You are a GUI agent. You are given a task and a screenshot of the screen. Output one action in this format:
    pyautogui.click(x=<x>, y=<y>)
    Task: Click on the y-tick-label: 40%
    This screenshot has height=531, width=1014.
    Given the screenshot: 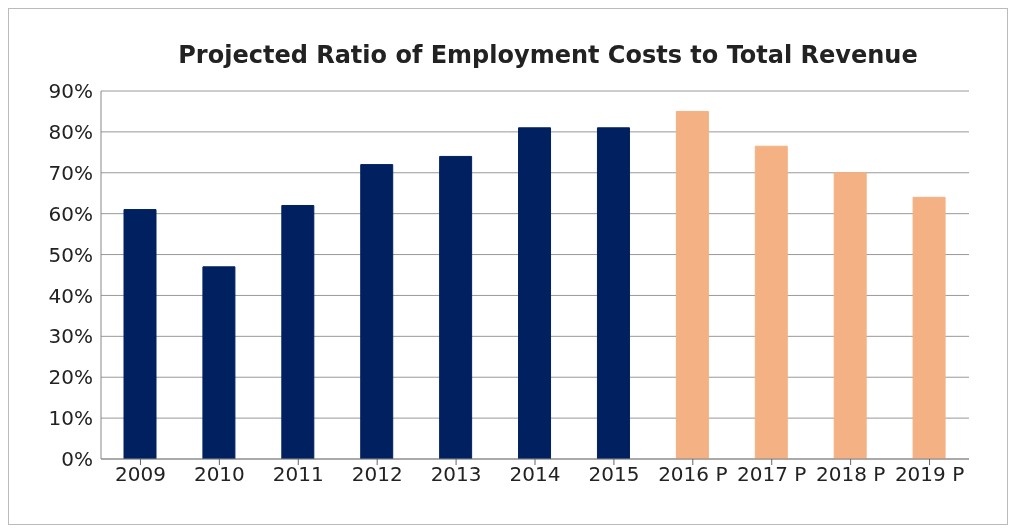 What is the action you would take?
    pyautogui.click(x=70, y=295)
    